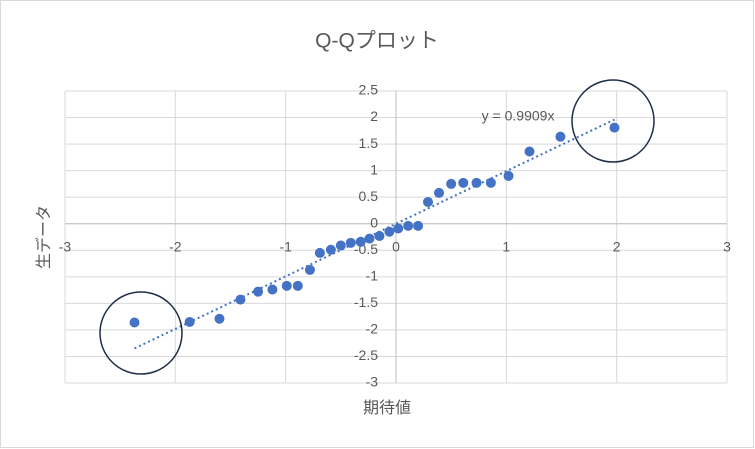 The width and height of the screenshot is (755, 449). I want to click on x-tick-label: 0, so click(396, 246).